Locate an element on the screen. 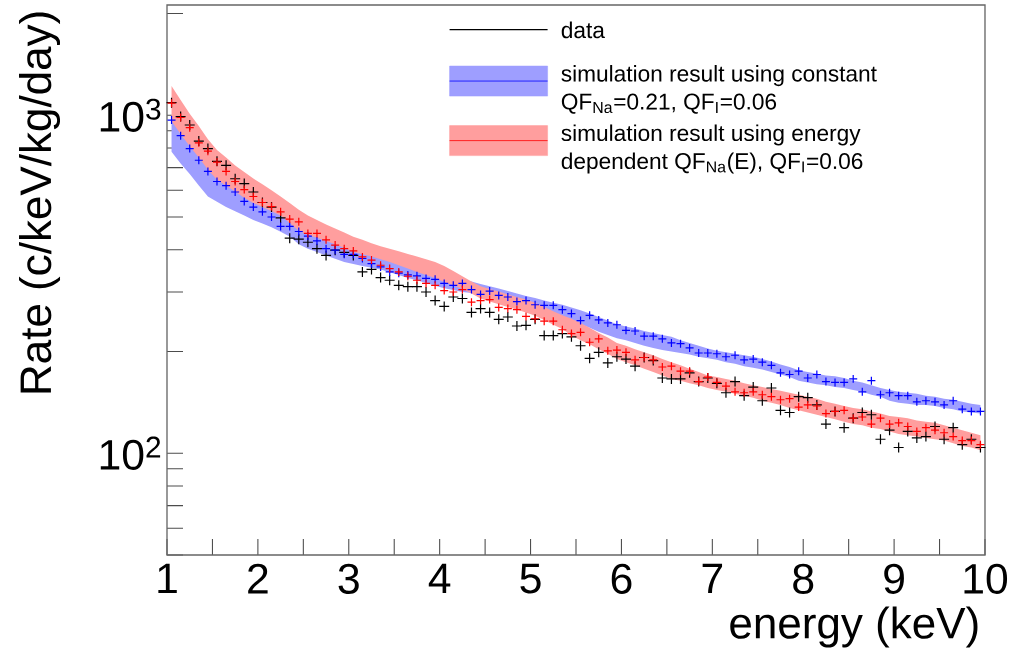 Image resolution: width=1018 pixels, height=662 pixels. y-tick-label: 10$^{2}$ is located at coordinates (130, 453).